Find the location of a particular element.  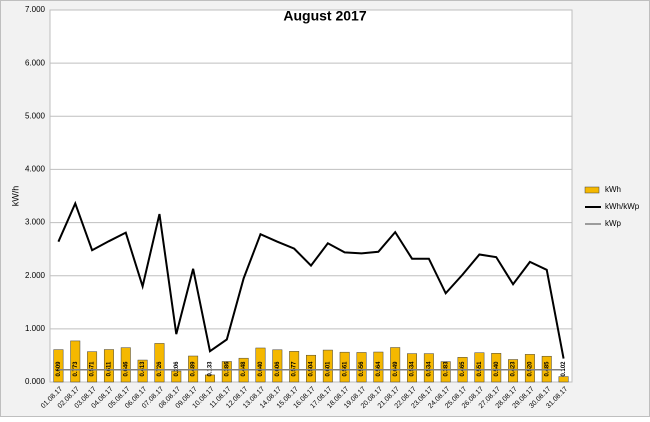

data-label: 0.551 is located at coordinates (480, 369).